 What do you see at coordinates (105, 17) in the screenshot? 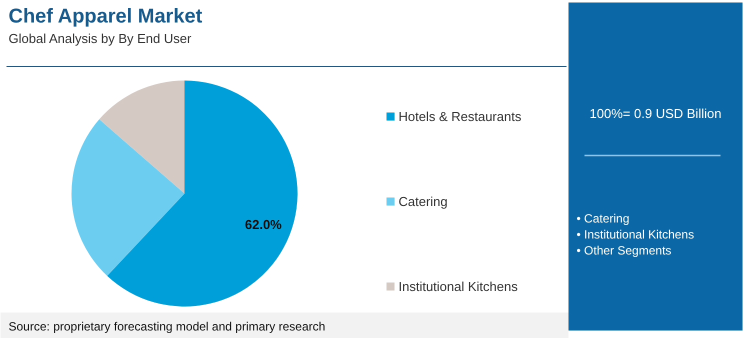
I see `chart-title: Chef Apparel Market` at bounding box center [105, 17].